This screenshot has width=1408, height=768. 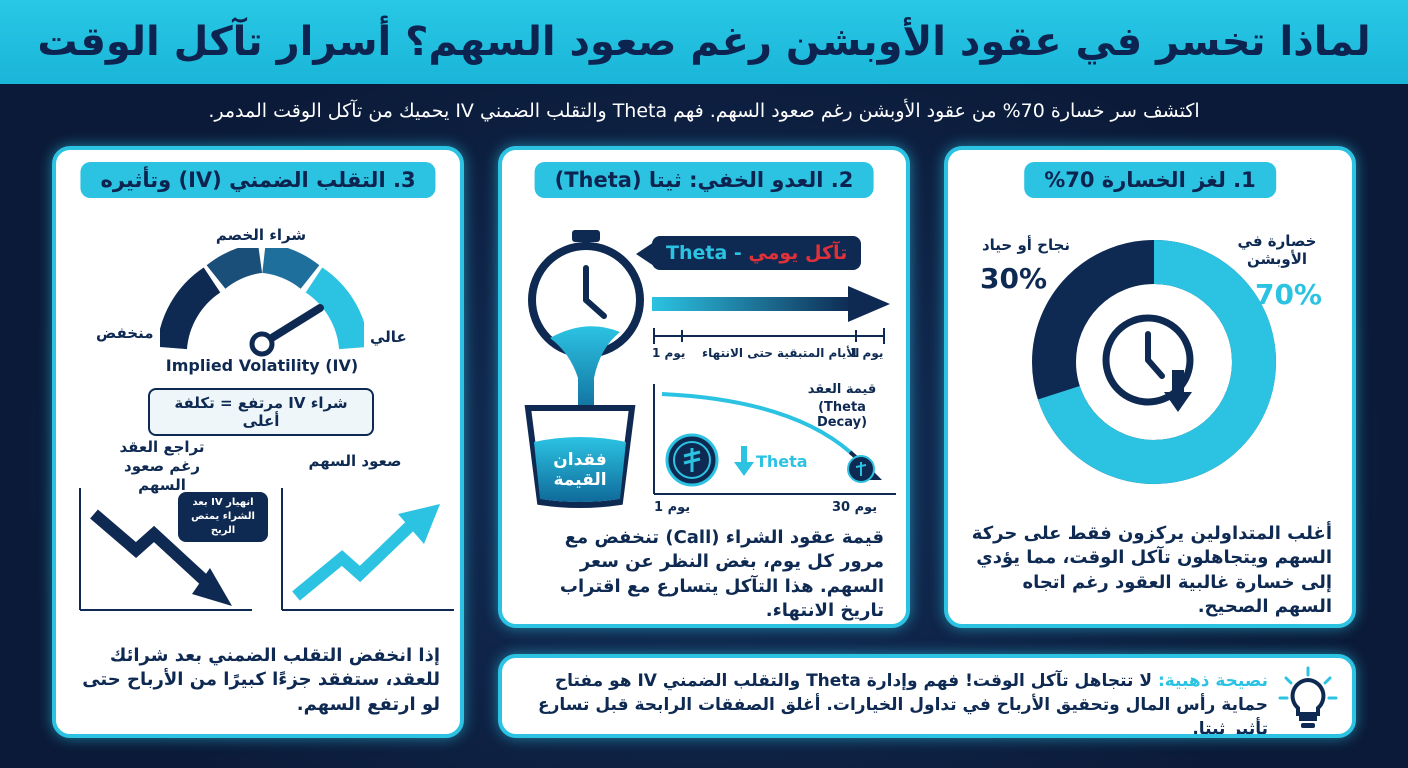 I want to click on theta-tag-label: Theta, so click(x=697, y=253).